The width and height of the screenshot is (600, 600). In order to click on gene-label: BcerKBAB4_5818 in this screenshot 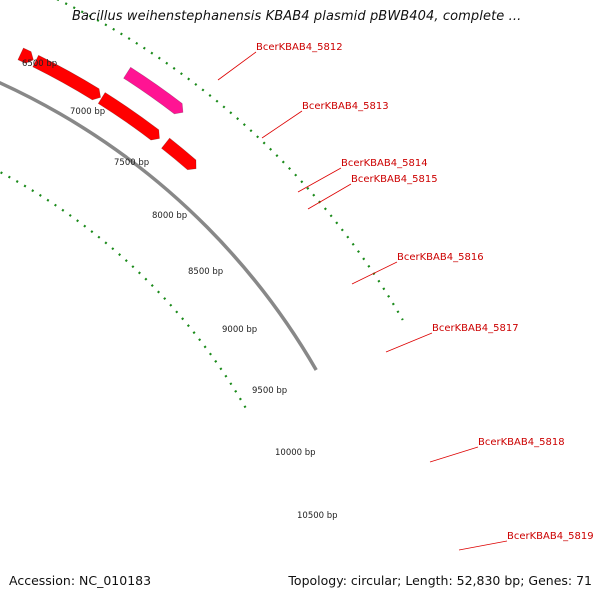, I will do `click(521, 442)`.